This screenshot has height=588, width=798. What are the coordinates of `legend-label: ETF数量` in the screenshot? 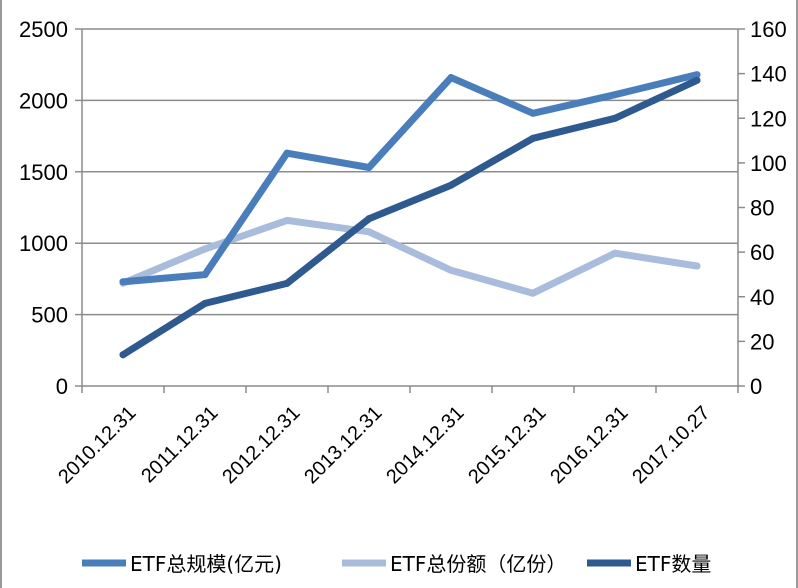 It's located at (673, 564).